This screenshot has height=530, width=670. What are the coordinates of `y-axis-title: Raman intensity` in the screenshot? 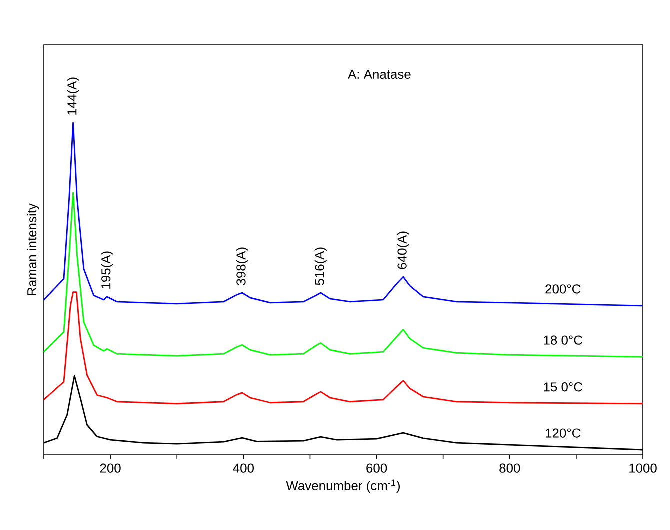 It's located at (33, 250).